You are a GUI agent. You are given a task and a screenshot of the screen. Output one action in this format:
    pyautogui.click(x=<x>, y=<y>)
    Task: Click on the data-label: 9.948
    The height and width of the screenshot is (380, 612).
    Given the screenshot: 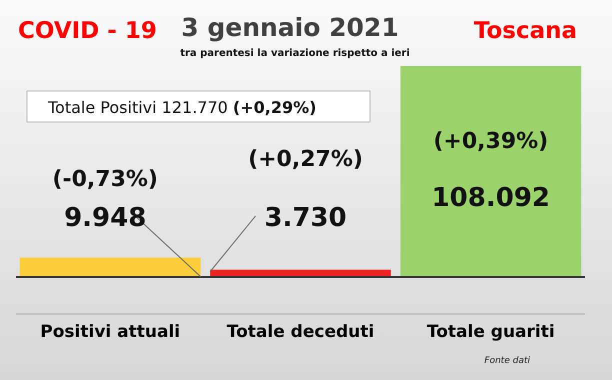 What is the action you would take?
    pyautogui.click(x=105, y=218)
    